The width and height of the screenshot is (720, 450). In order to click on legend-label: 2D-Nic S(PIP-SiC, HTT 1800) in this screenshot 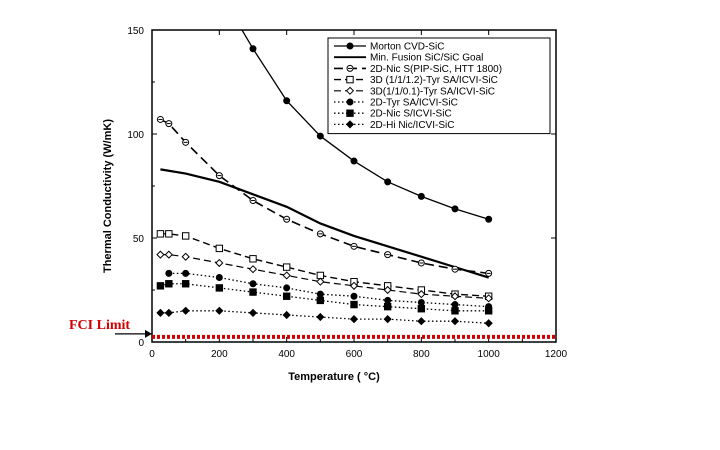, I will do `click(436, 69)`.